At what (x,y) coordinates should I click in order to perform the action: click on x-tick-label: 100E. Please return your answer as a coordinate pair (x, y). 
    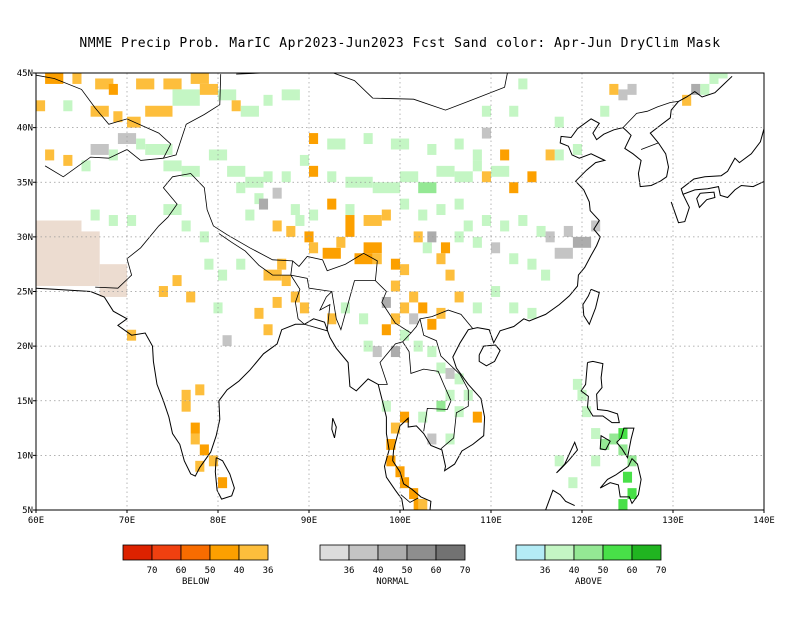
    Looking at the image, I should click on (400, 521).